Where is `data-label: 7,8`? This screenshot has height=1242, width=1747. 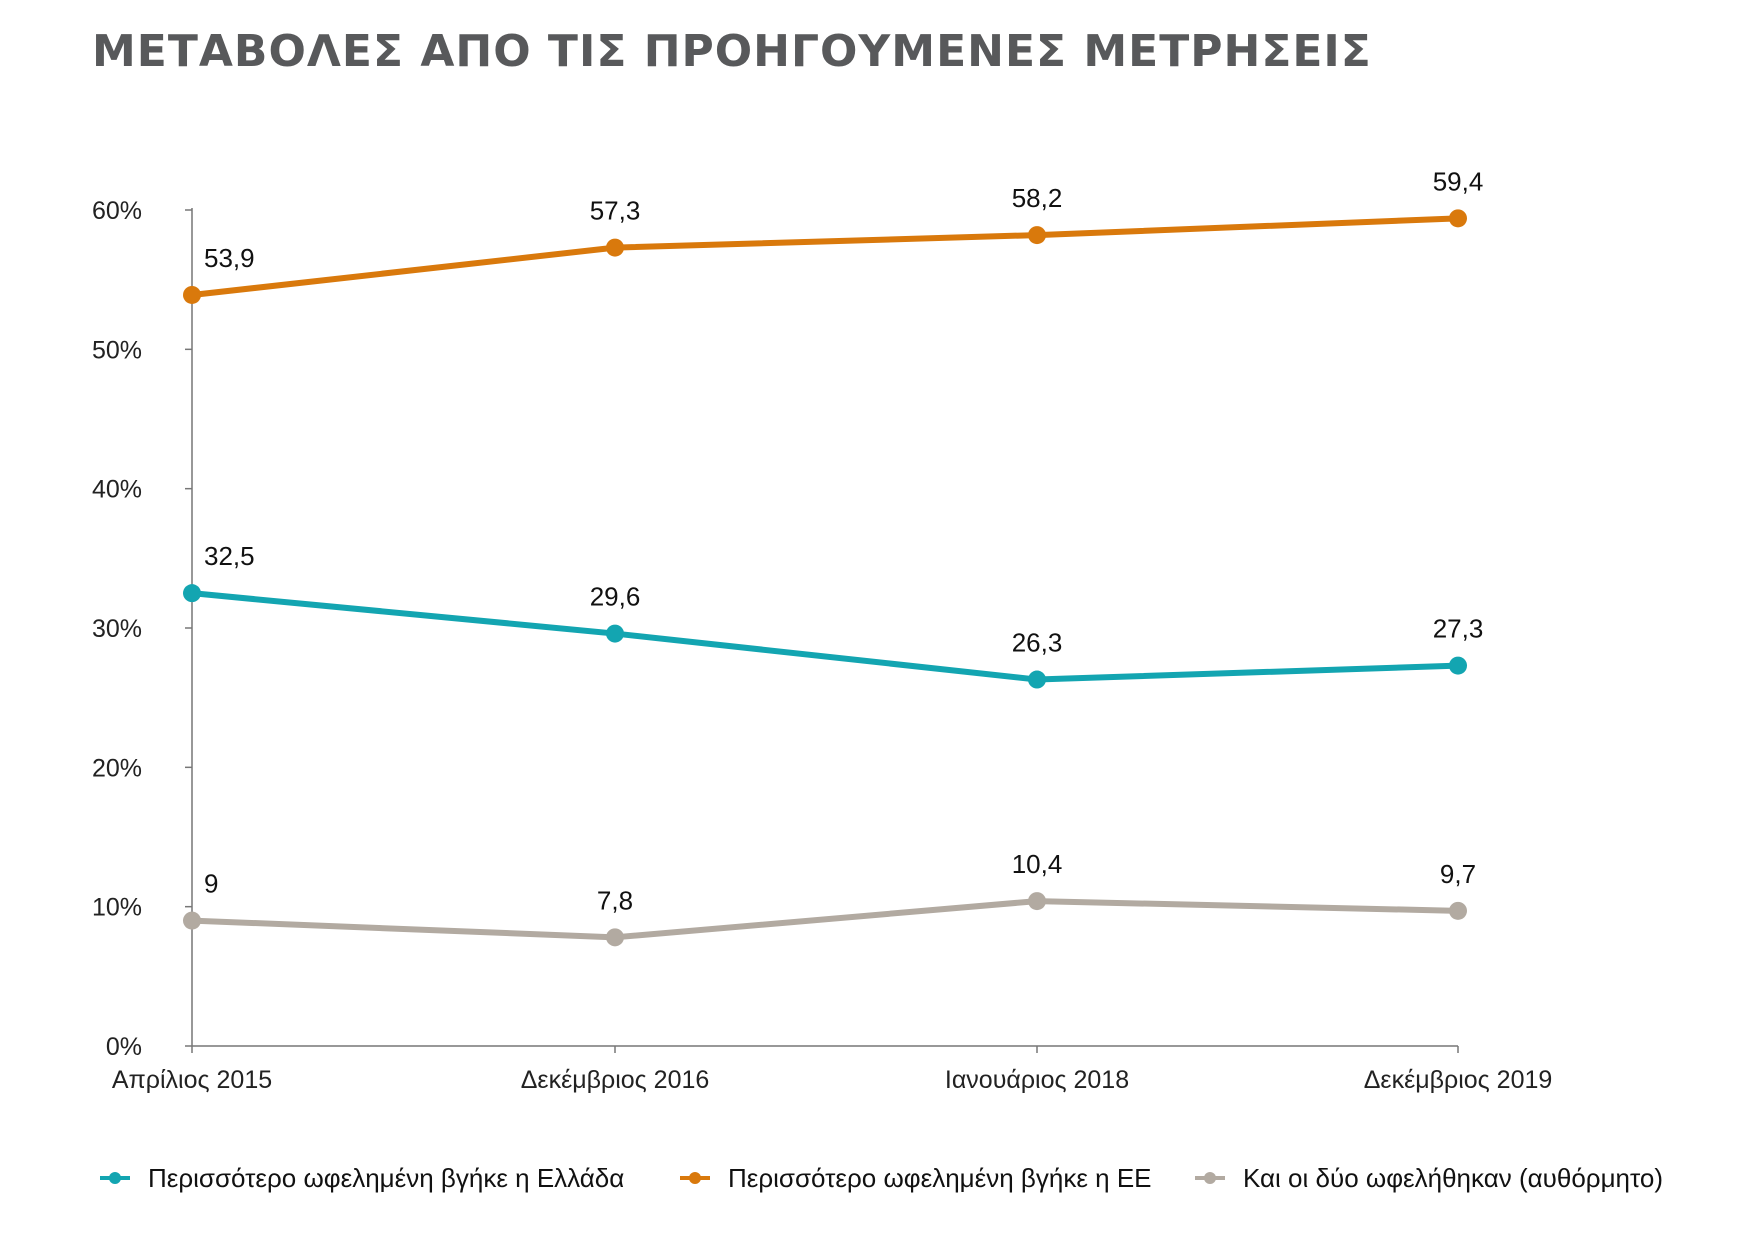 data-label: 7,8 is located at coordinates (615, 900).